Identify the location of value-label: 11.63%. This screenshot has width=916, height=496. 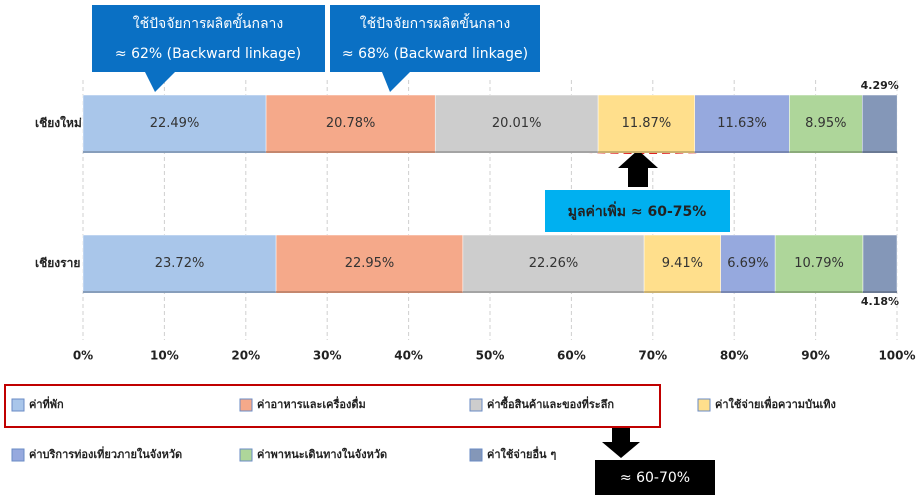
(742, 123).